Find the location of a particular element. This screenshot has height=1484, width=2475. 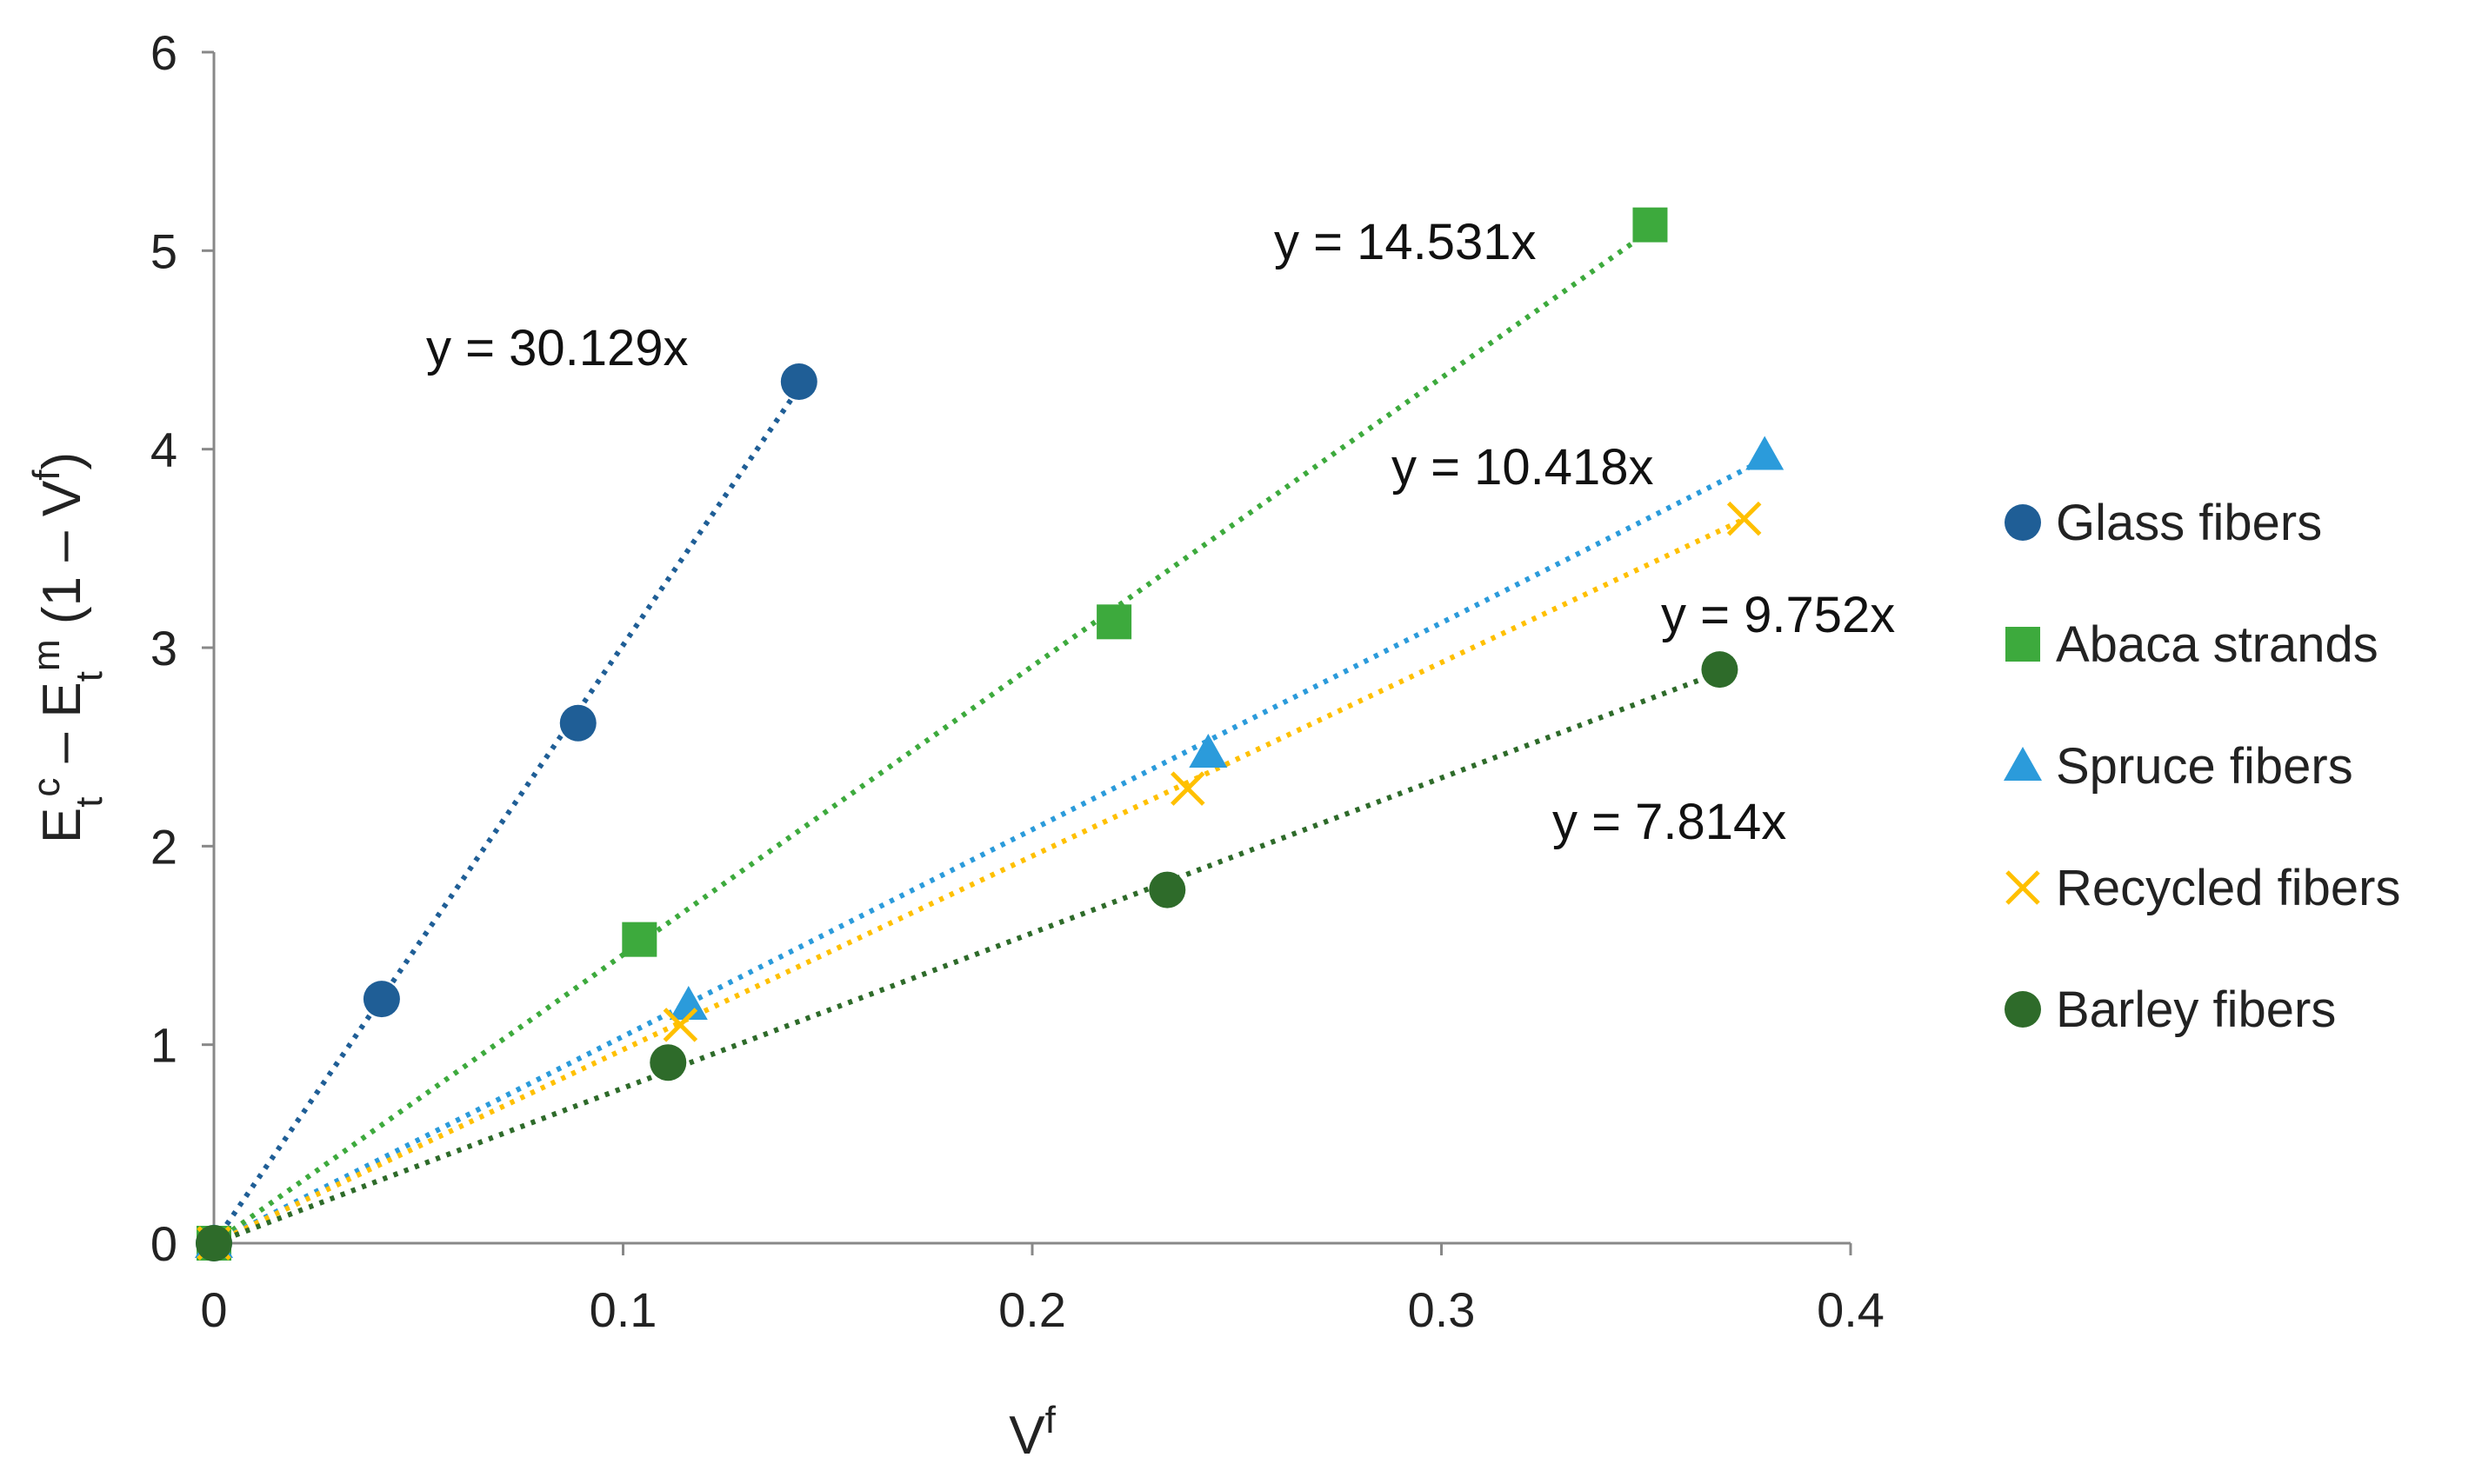

legend-label-spruce-fibers: Spruce fibers is located at coordinates (2205, 766).